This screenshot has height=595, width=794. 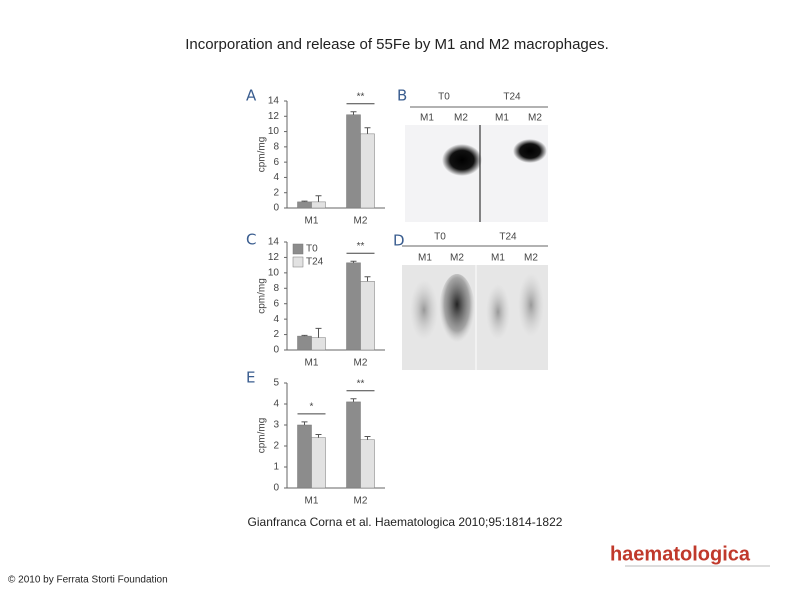 I want to click on legend-label: T0, so click(x=312, y=249).